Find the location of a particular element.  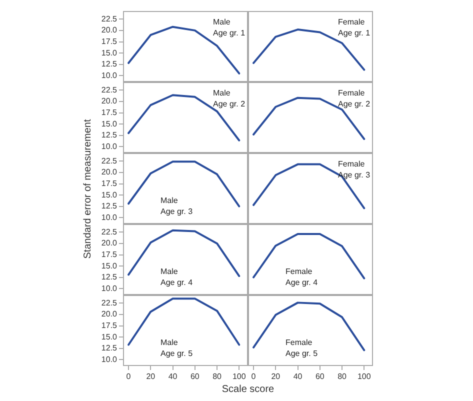

x-axis-title: Scale score is located at coordinates (248, 389).